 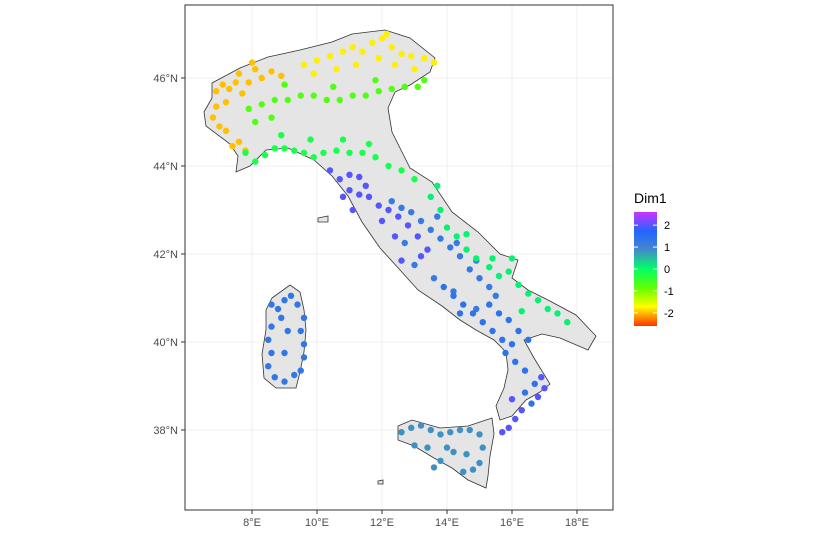 What do you see at coordinates (165, 343) in the screenshot?
I see `y-tick-label: 40°N` at bounding box center [165, 343].